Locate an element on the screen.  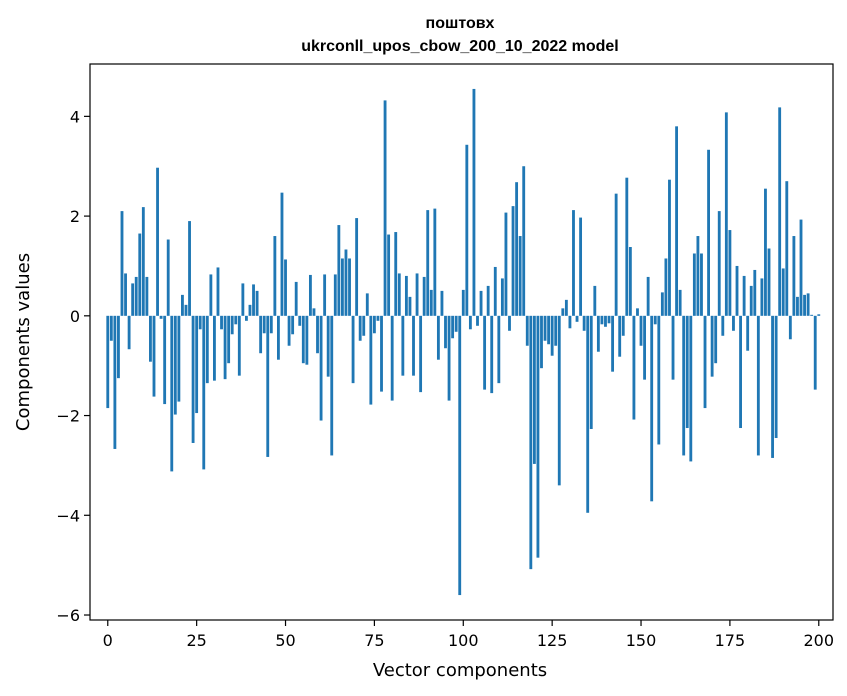
y-axis-ticks: −6 −4 −2 0 2 4 is located at coordinates (73, 366).